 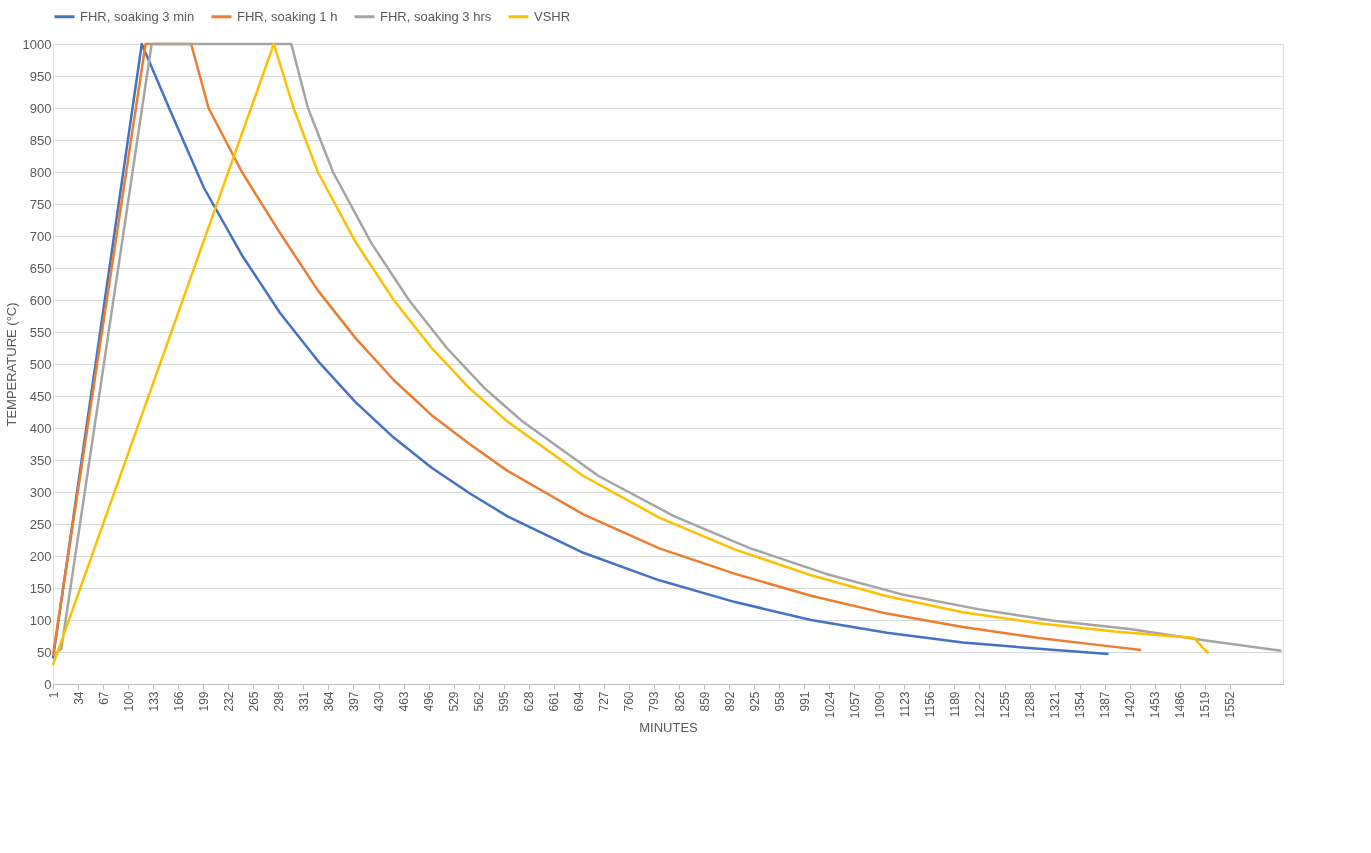 I want to click on x-tick-label: 430, so click(x=379, y=701).